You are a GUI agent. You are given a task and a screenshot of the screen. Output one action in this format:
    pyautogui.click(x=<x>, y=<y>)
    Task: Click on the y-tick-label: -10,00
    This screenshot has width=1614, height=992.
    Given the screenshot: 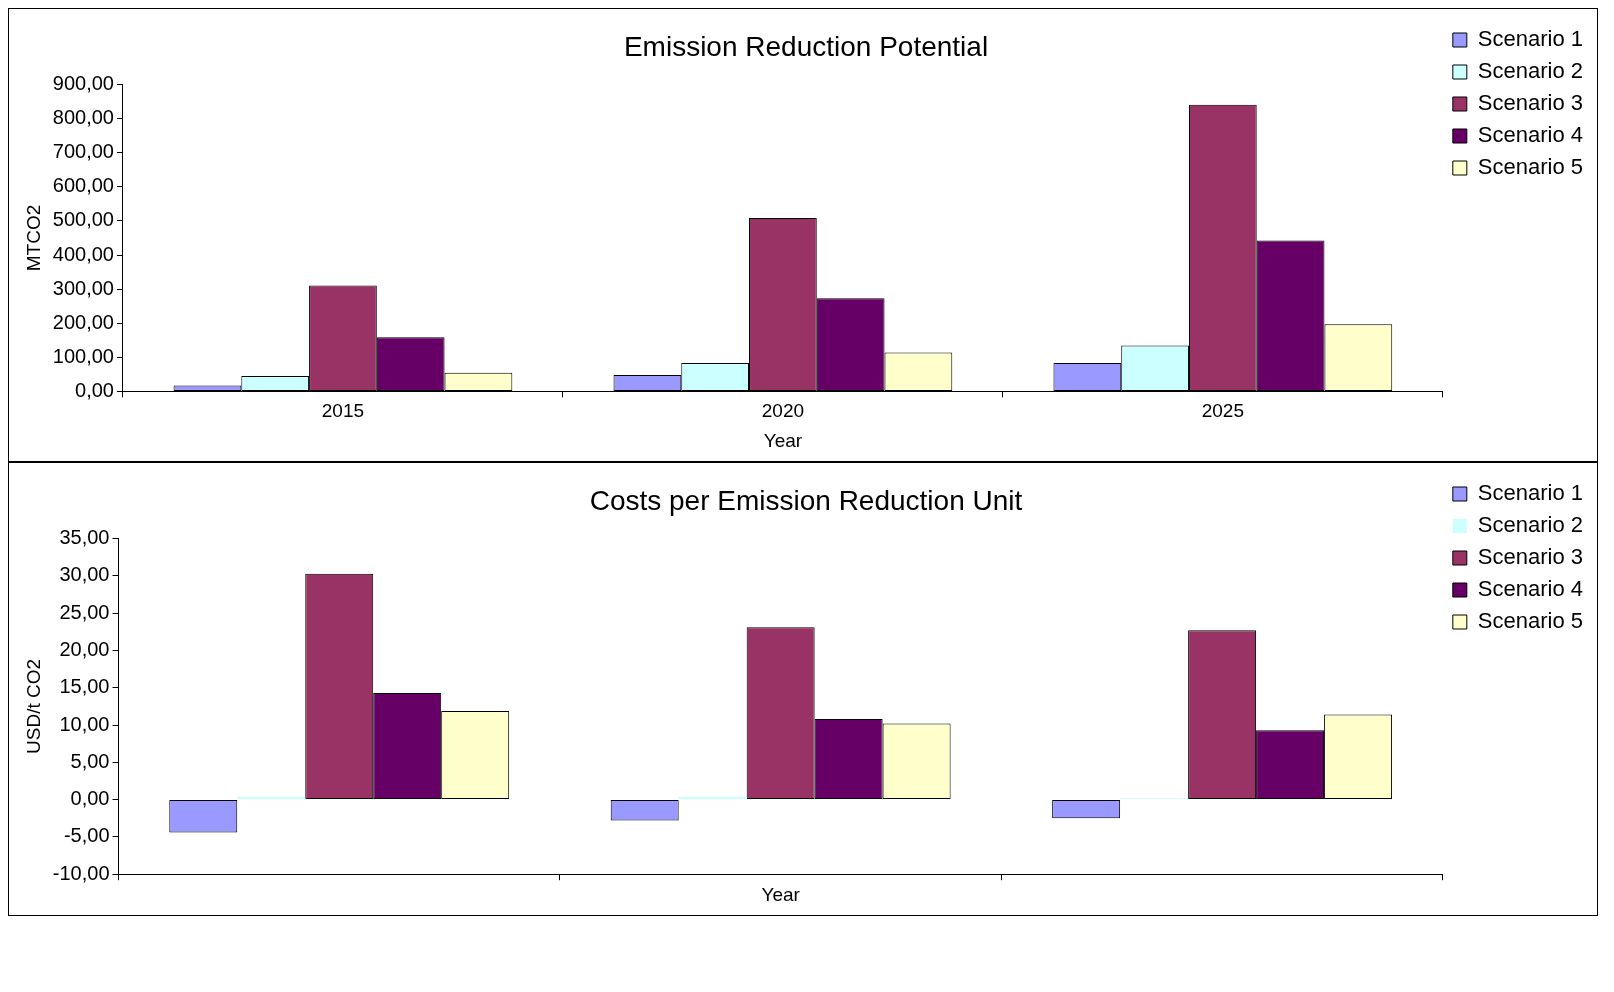 What is the action you would take?
    pyautogui.click(x=81, y=872)
    